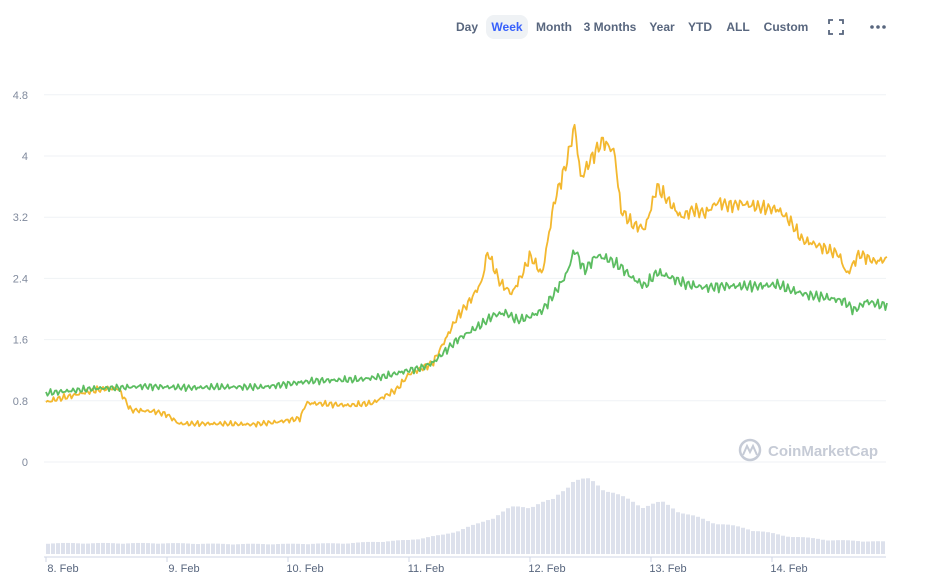  Describe the element at coordinates (610, 27) in the screenshot. I see `tab-3-months: 3 Months` at that location.